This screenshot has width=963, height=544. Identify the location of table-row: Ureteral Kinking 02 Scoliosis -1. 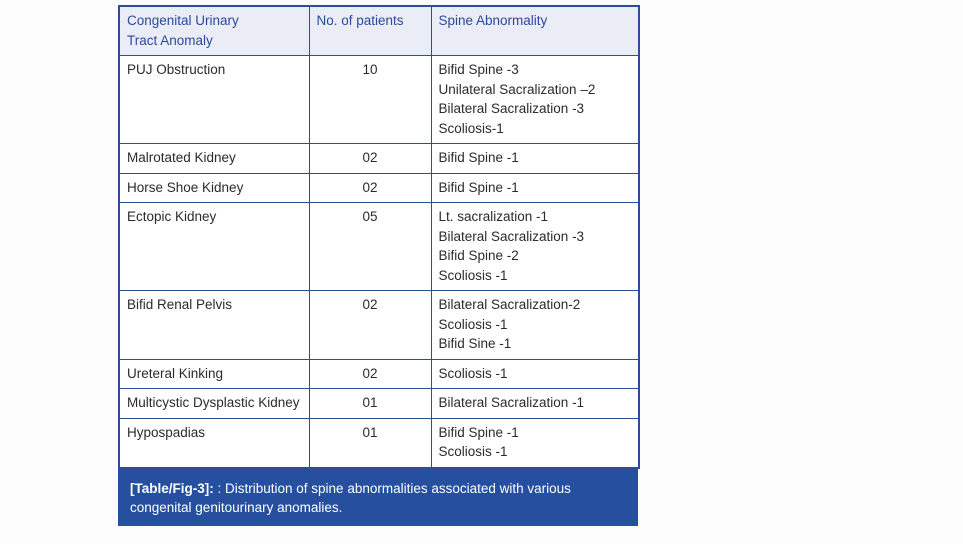
(379, 373).